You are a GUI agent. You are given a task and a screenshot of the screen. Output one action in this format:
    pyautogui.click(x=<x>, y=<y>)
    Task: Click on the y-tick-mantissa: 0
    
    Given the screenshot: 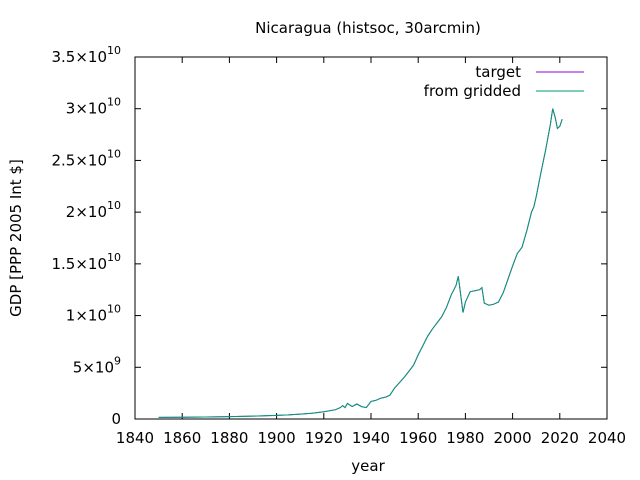 What is the action you would take?
    pyautogui.click(x=116, y=419)
    